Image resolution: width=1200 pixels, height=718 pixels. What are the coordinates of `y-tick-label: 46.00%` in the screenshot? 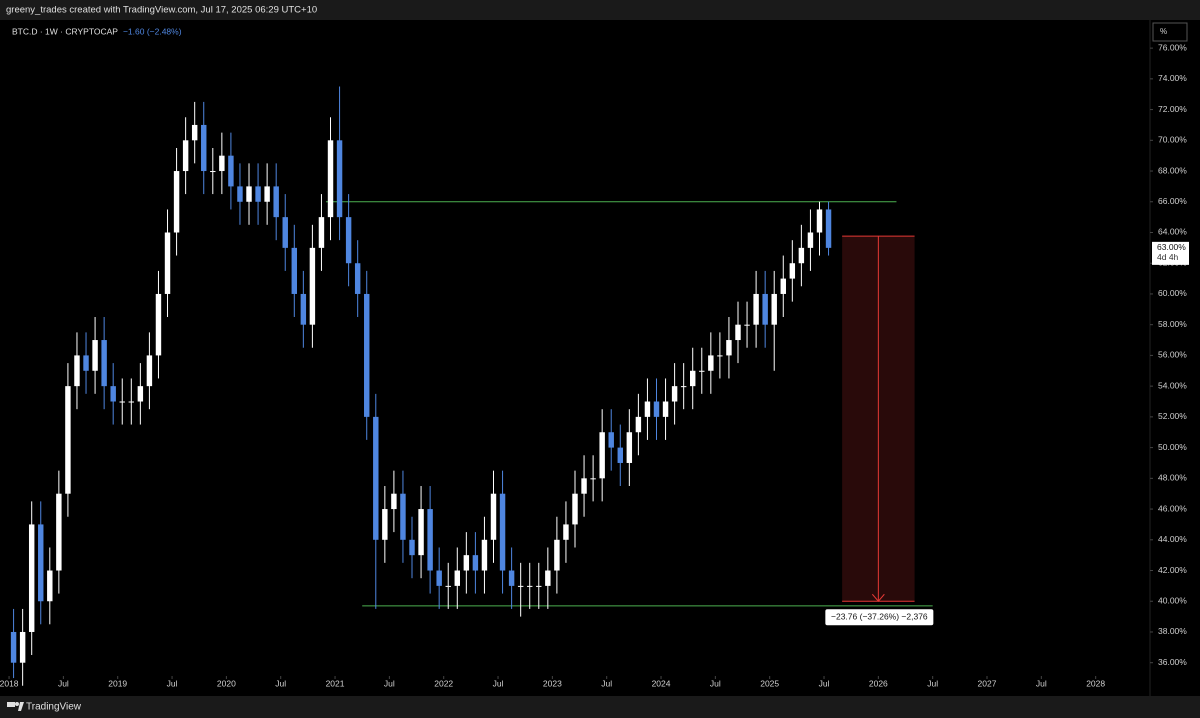 It's located at (1172, 508).